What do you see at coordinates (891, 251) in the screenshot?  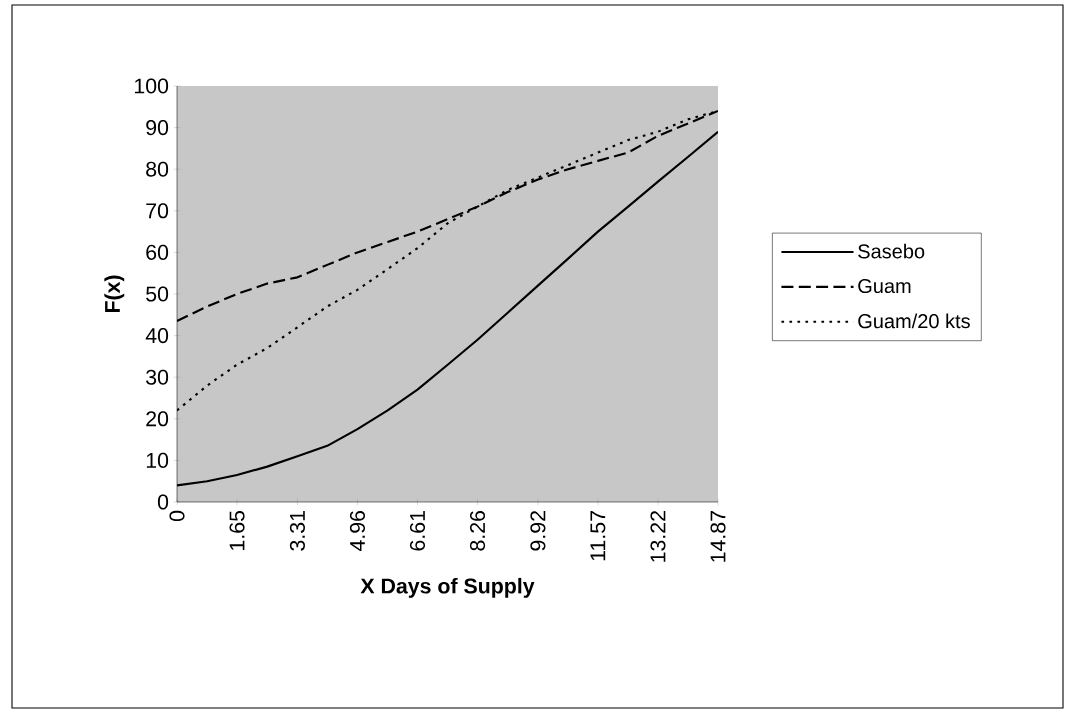 I see `legend-label: Sasebo` at bounding box center [891, 251].